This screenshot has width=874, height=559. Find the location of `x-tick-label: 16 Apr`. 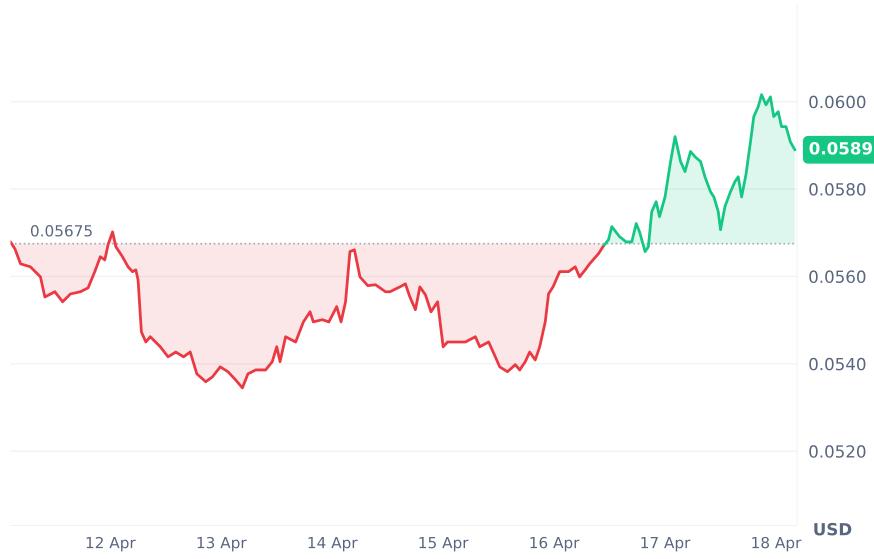

x-tick-label: 16 Apr is located at coordinates (555, 544).